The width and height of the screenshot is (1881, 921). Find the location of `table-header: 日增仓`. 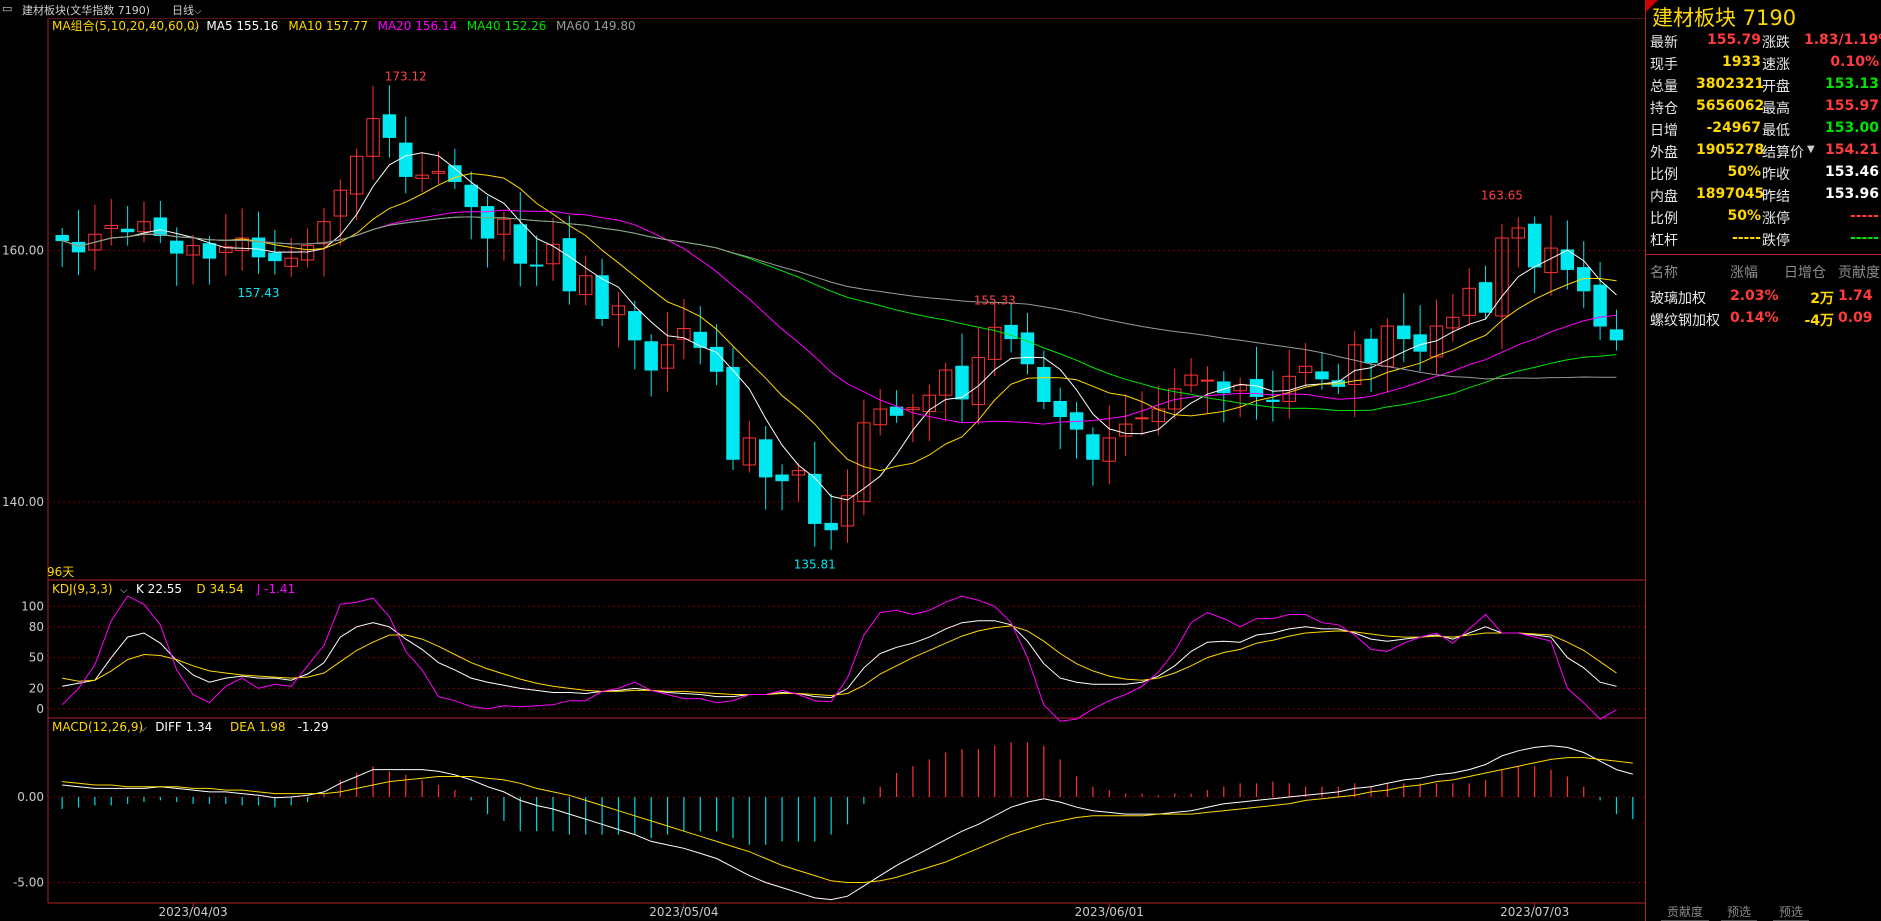

table-header: 日增仓 is located at coordinates (1805, 273).